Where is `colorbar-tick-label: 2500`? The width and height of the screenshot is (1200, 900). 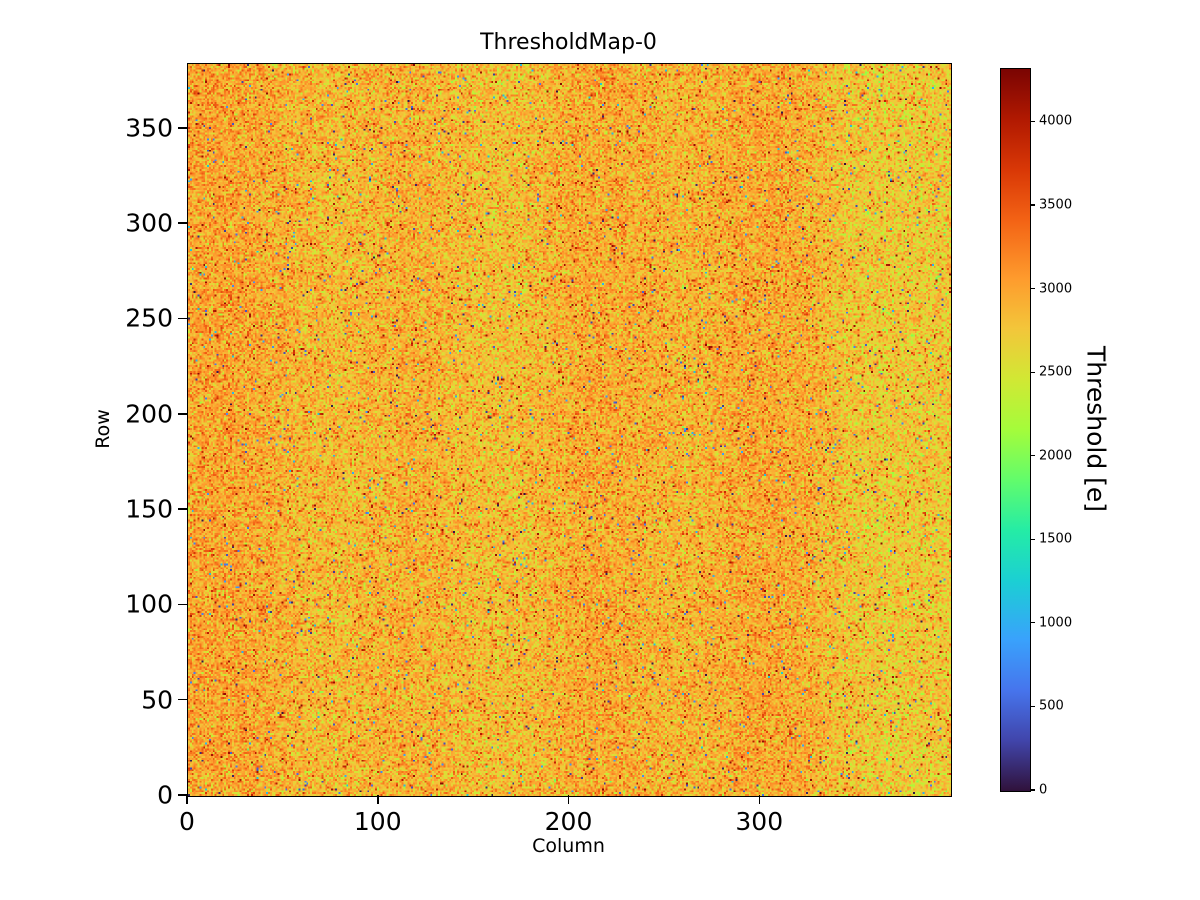 colorbar-tick-label: 2500 is located at coordinates (1056, 372).